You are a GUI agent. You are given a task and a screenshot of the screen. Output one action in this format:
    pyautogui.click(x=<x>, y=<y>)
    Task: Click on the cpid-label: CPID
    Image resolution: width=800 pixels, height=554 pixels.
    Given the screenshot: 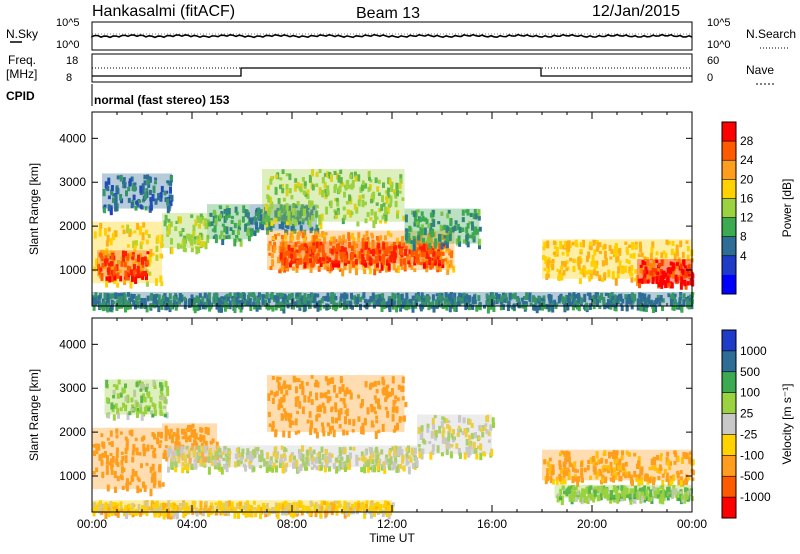 What is the action you would take?
    pyautogui.click(x=20, y=96)
    